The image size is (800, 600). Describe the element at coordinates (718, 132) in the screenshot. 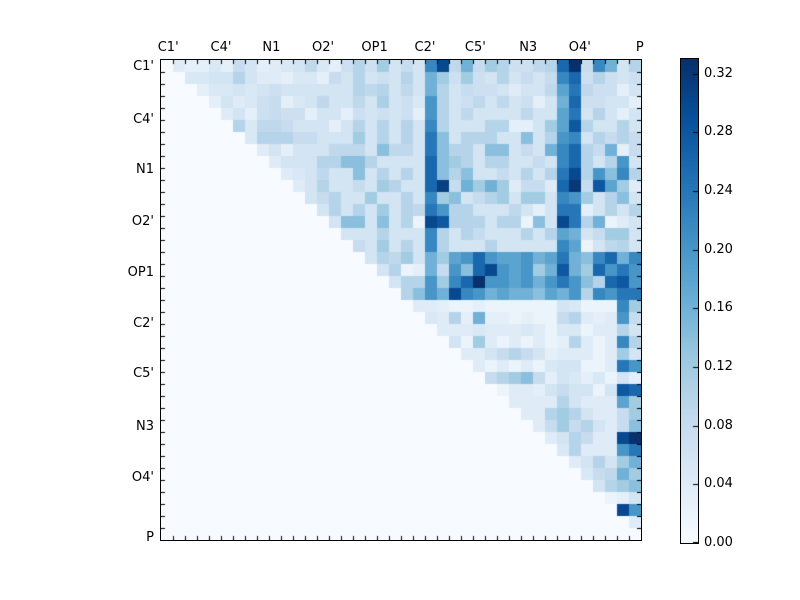

I see `colorbar-tick-label: 0.28` at that location.